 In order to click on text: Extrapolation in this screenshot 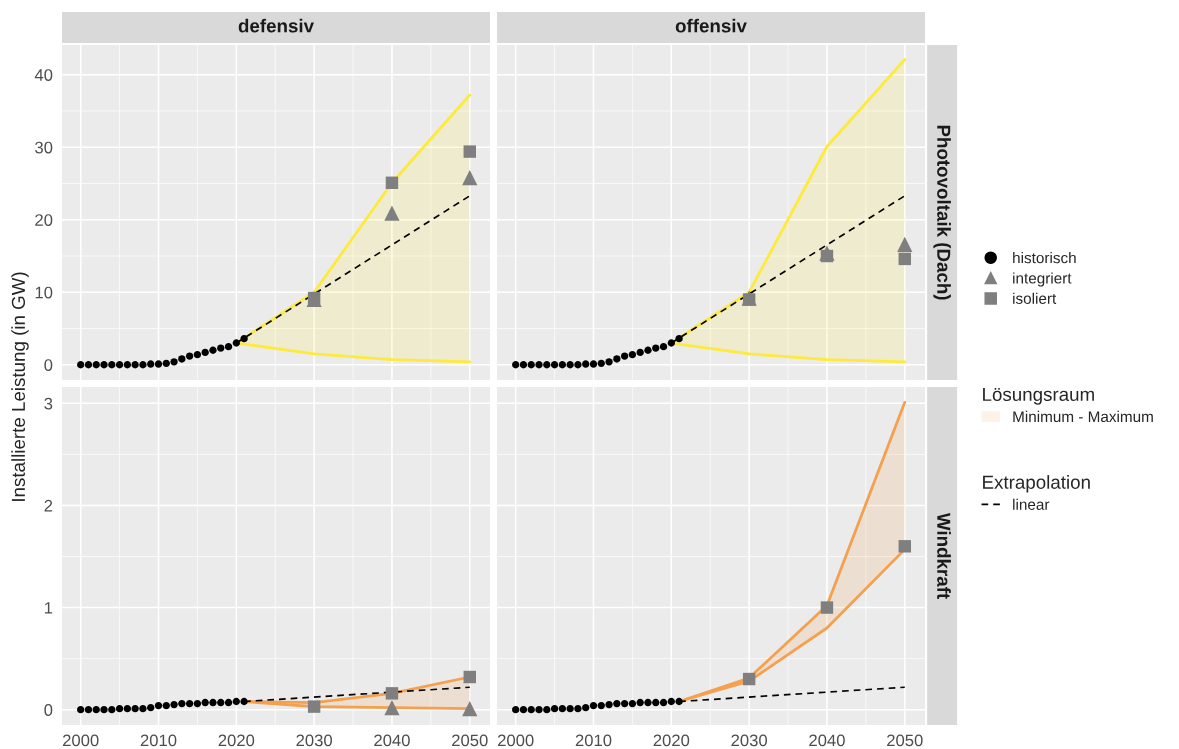, I will do `click(1036, 484)`.